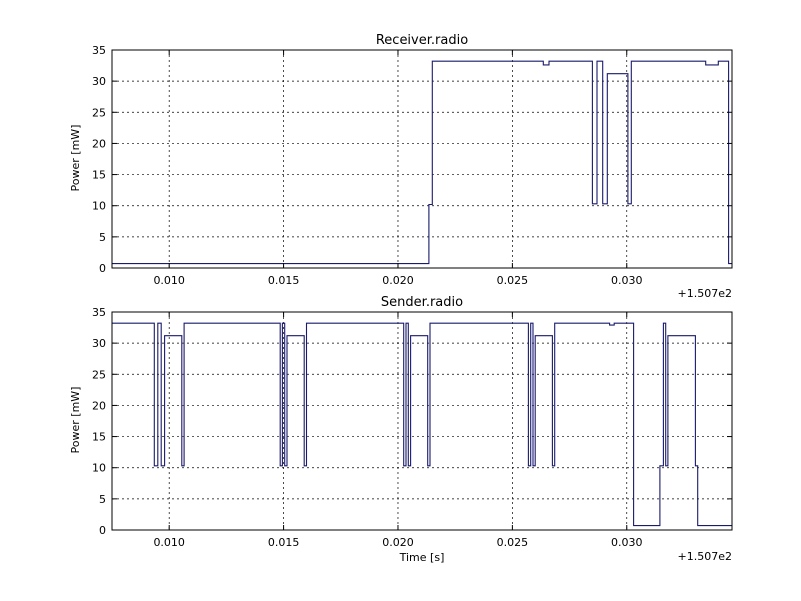 This screenshot has height=601, width=801. What do you see at coordinates (422, 40) in the screenshot?
I see `subplot-title: Receiver.radio` at bounding box center [422, 40].